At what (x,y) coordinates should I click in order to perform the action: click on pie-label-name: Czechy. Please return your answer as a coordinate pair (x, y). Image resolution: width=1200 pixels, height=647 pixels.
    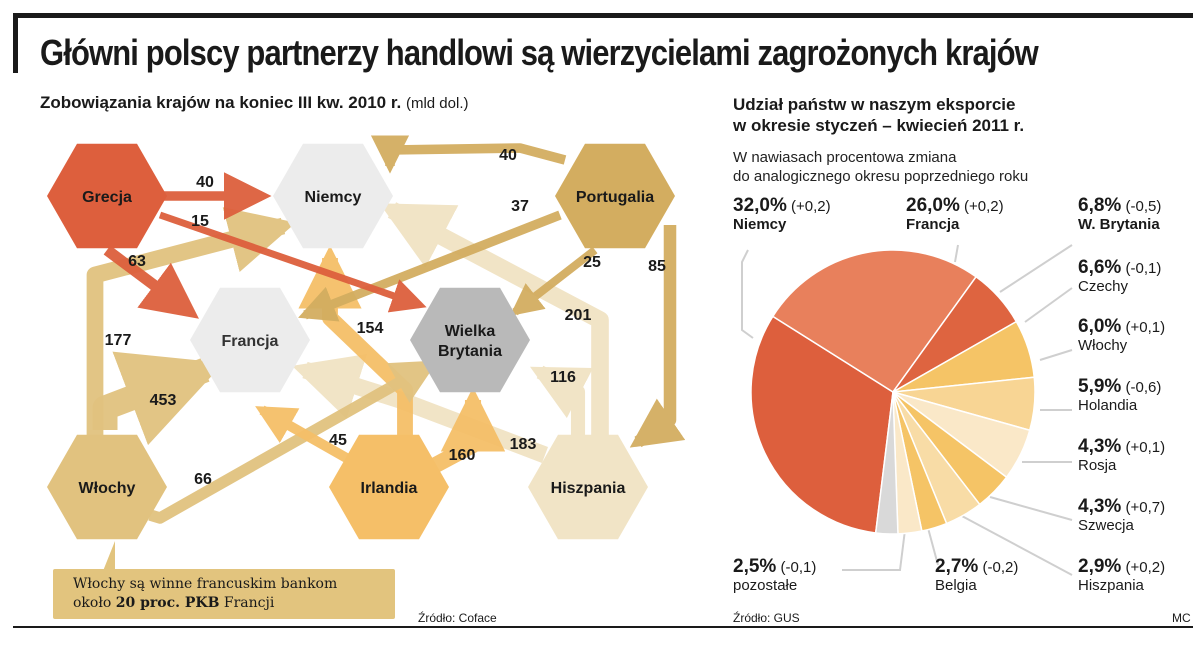
    Looking at the image, I should click on (1103, 286).